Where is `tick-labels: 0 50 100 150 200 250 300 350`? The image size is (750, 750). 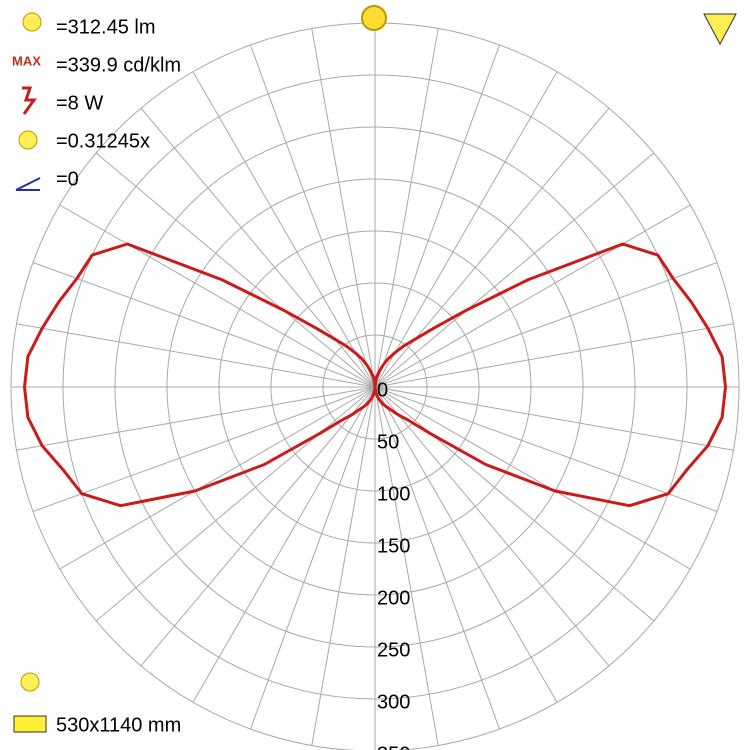
tick-labels: 0 50 100 150 200 250 300 350 is located at coordinates (393, 564).